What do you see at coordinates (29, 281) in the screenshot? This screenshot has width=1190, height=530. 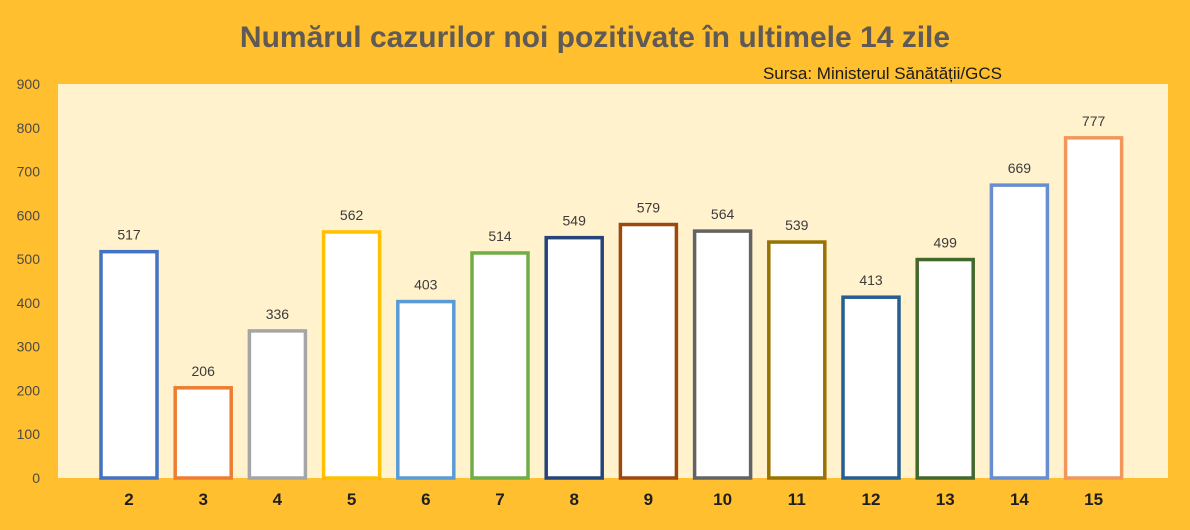 I see `y-axis: 0 100 200 300 400 500 600 700 800 900` at bounding box center [29, 281].